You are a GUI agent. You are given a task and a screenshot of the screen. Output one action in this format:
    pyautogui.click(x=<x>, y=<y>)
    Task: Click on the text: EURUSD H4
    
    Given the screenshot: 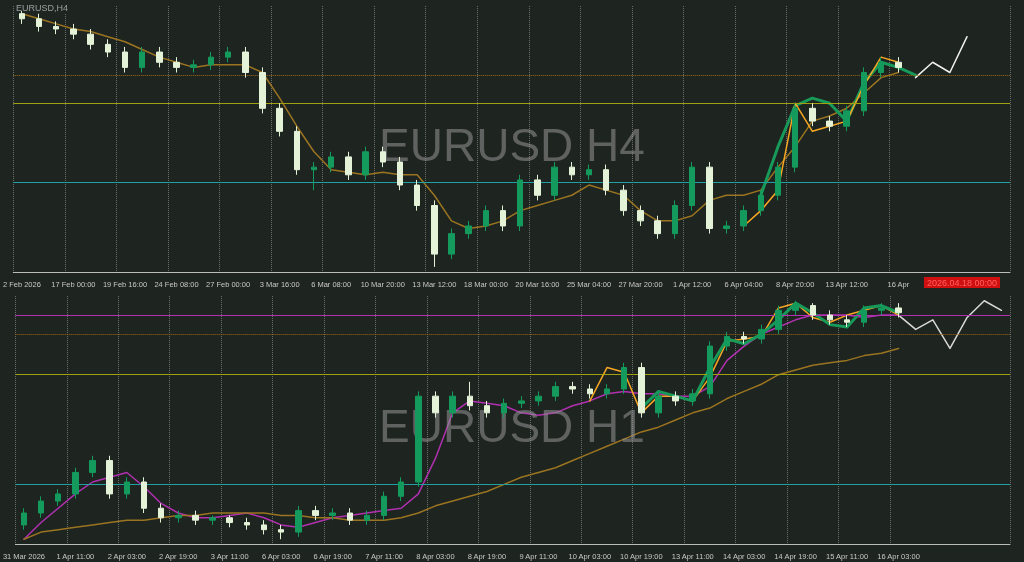 What is the action you would take?
    pyautogui.click(x=512, y=145)
    